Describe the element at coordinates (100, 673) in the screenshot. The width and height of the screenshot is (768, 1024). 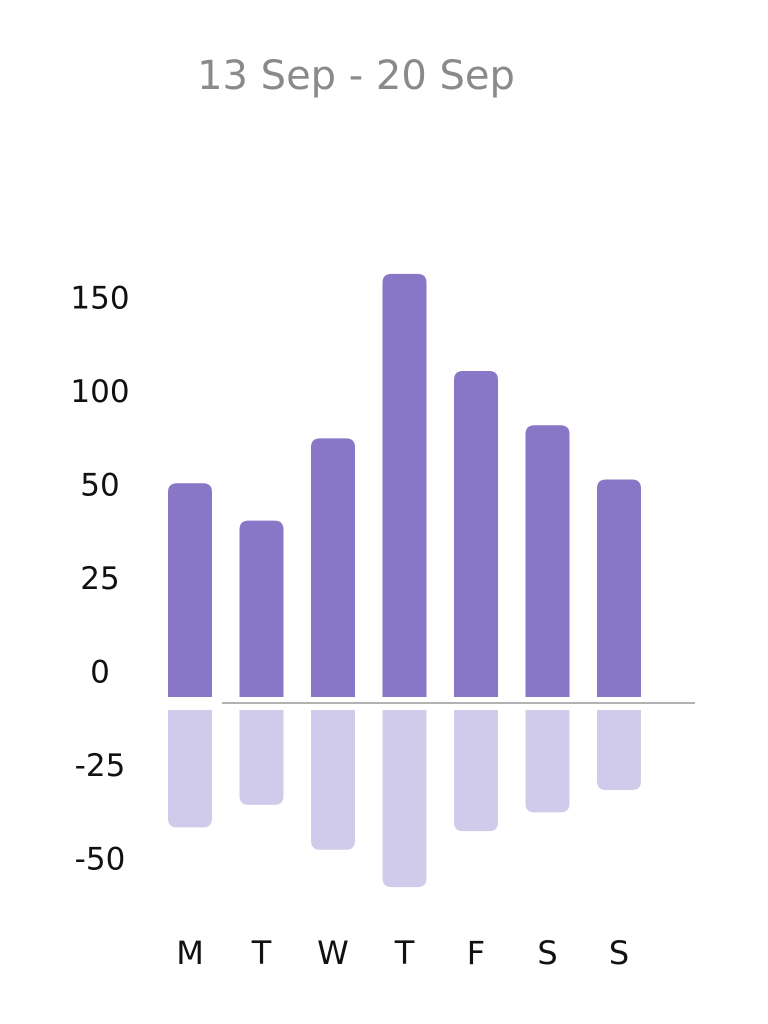
I see `y-tick-label: 0` at that location.